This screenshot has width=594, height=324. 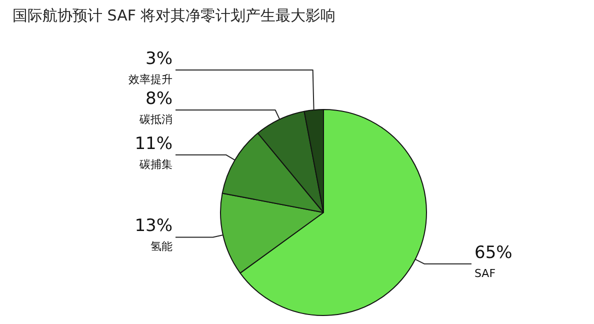 What do you see at coordinates (161, 247) in the screenshot?
I see `slice-label: 氢能` at bounding box center [161, 247].